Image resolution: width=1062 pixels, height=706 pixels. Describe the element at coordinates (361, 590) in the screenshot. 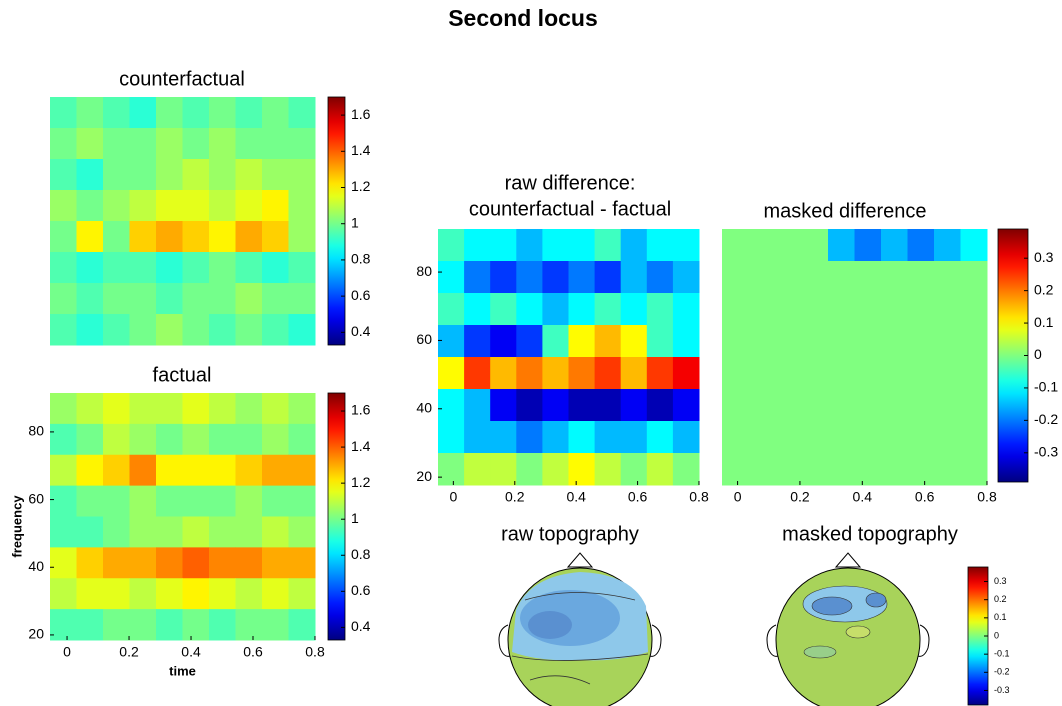

I see `colorbar-tick-label: 0.6` at that location.